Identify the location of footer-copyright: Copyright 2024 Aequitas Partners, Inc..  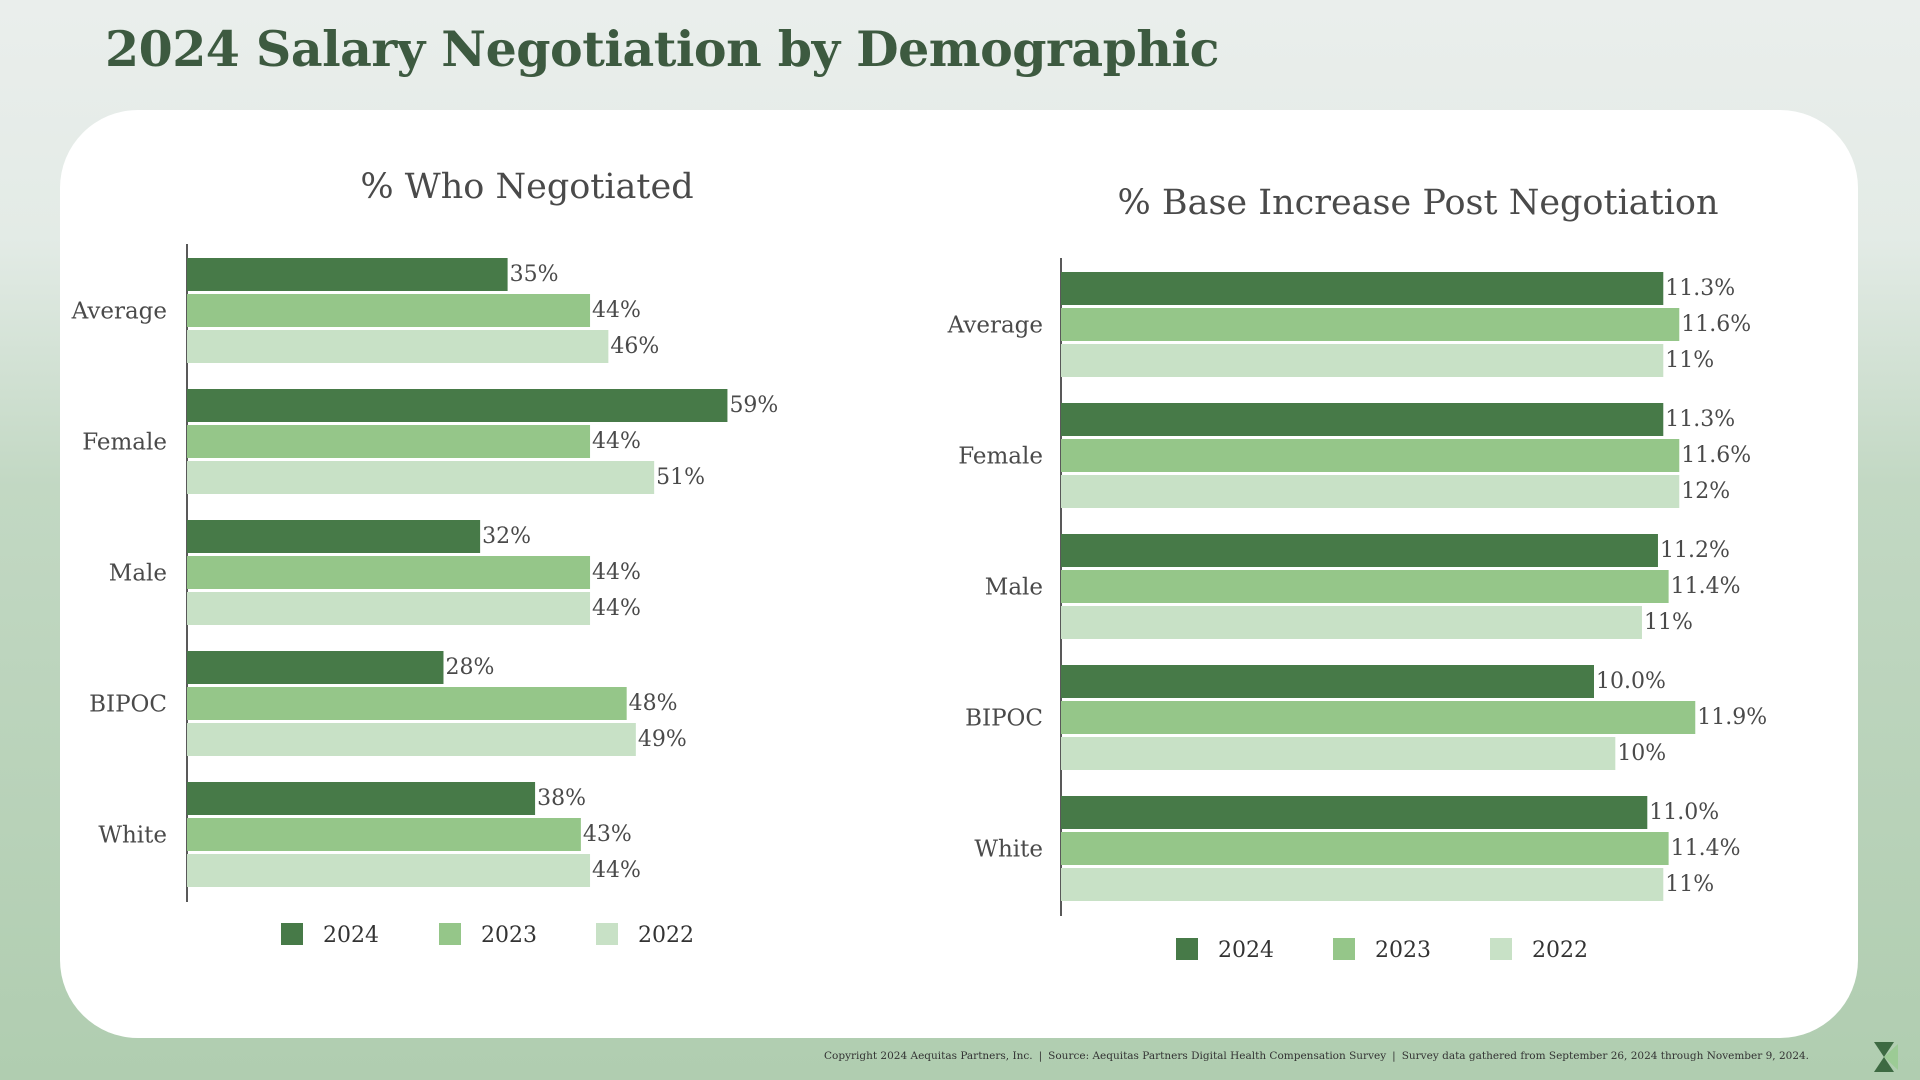
(928, 1056).